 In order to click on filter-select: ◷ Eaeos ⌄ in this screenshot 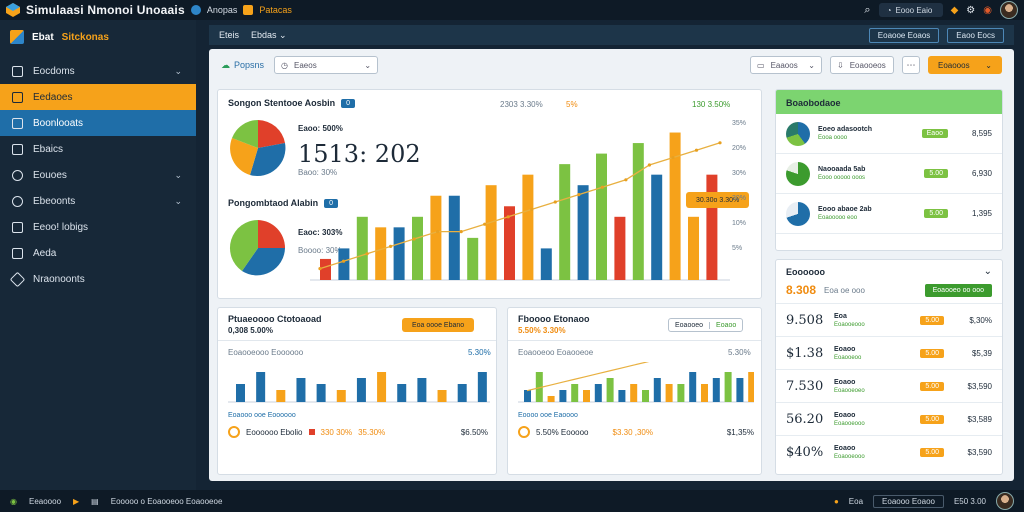, I will do `click(326, 65)`.